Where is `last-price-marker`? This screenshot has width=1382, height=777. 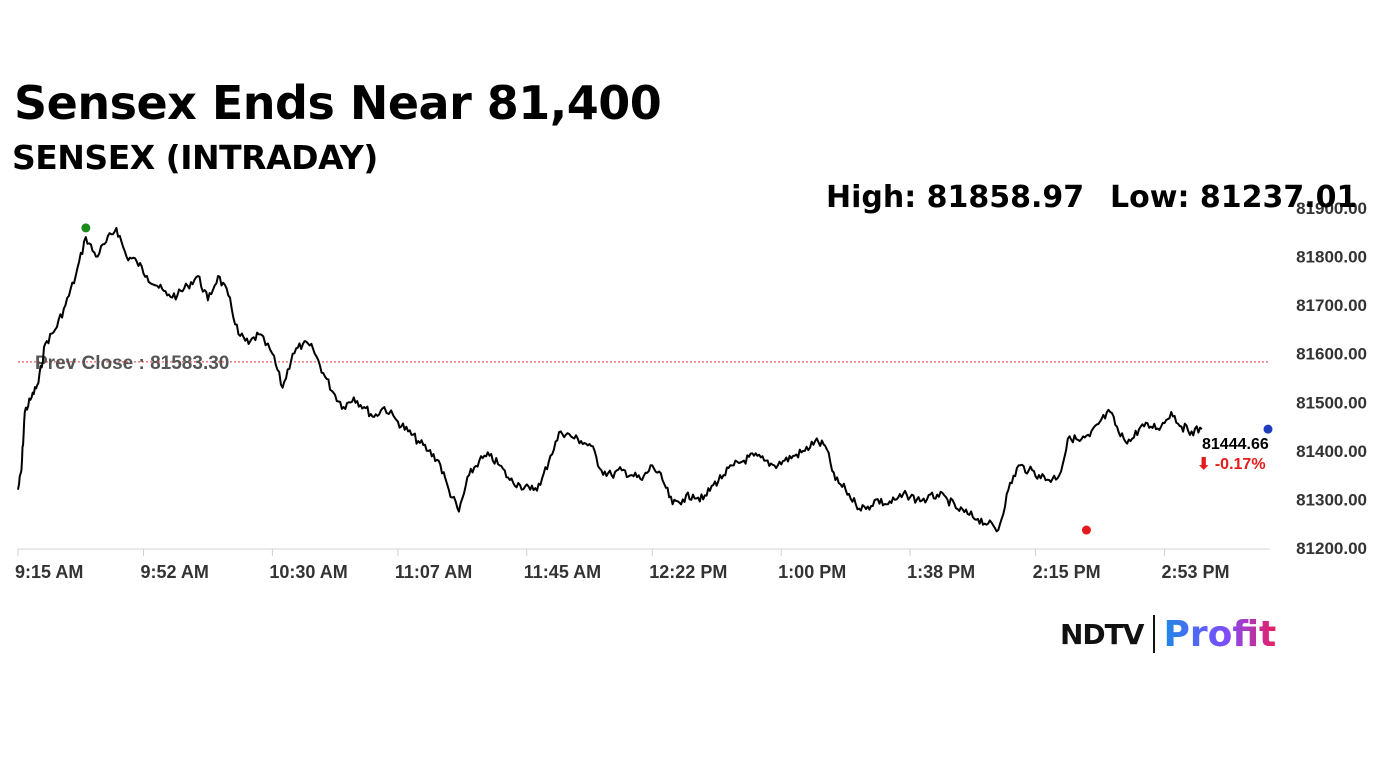
last-price-marker is located at coordinates (1268, 429).